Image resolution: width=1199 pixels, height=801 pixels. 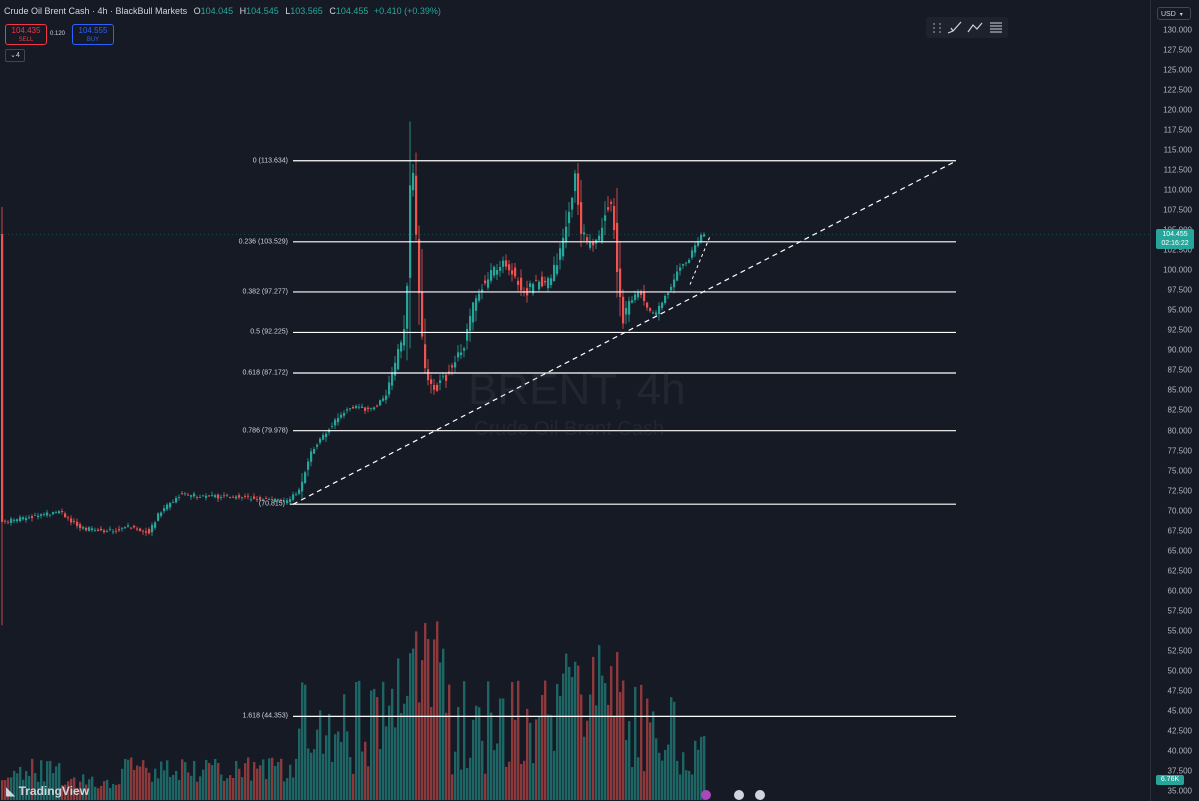 What do you see at coordinates (93, 34) in the screenshot?
I see `buy-button: 104.555 BUY` at bounding box center [93, 34].